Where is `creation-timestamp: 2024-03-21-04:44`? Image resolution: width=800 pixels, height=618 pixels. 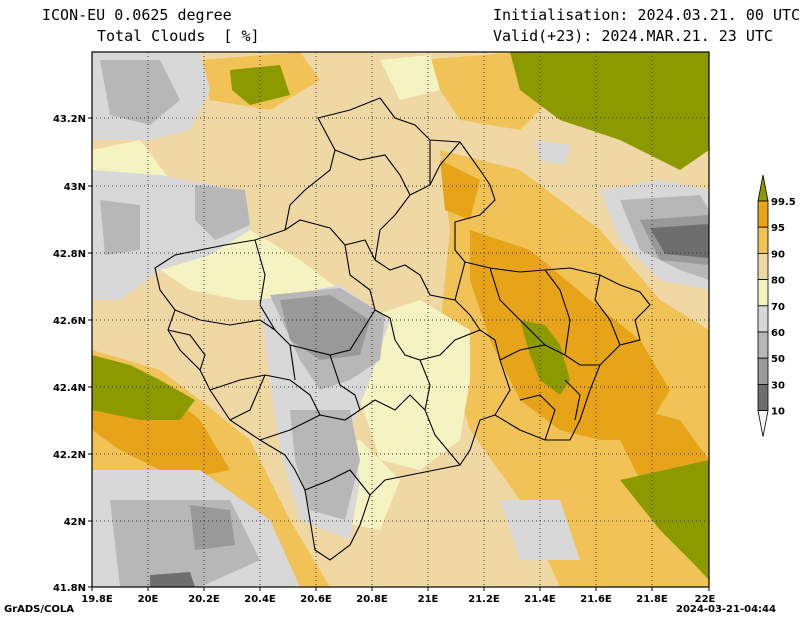 creation-timestamp: 2024-03-21-04:44 is located at coordinates (726, 609).